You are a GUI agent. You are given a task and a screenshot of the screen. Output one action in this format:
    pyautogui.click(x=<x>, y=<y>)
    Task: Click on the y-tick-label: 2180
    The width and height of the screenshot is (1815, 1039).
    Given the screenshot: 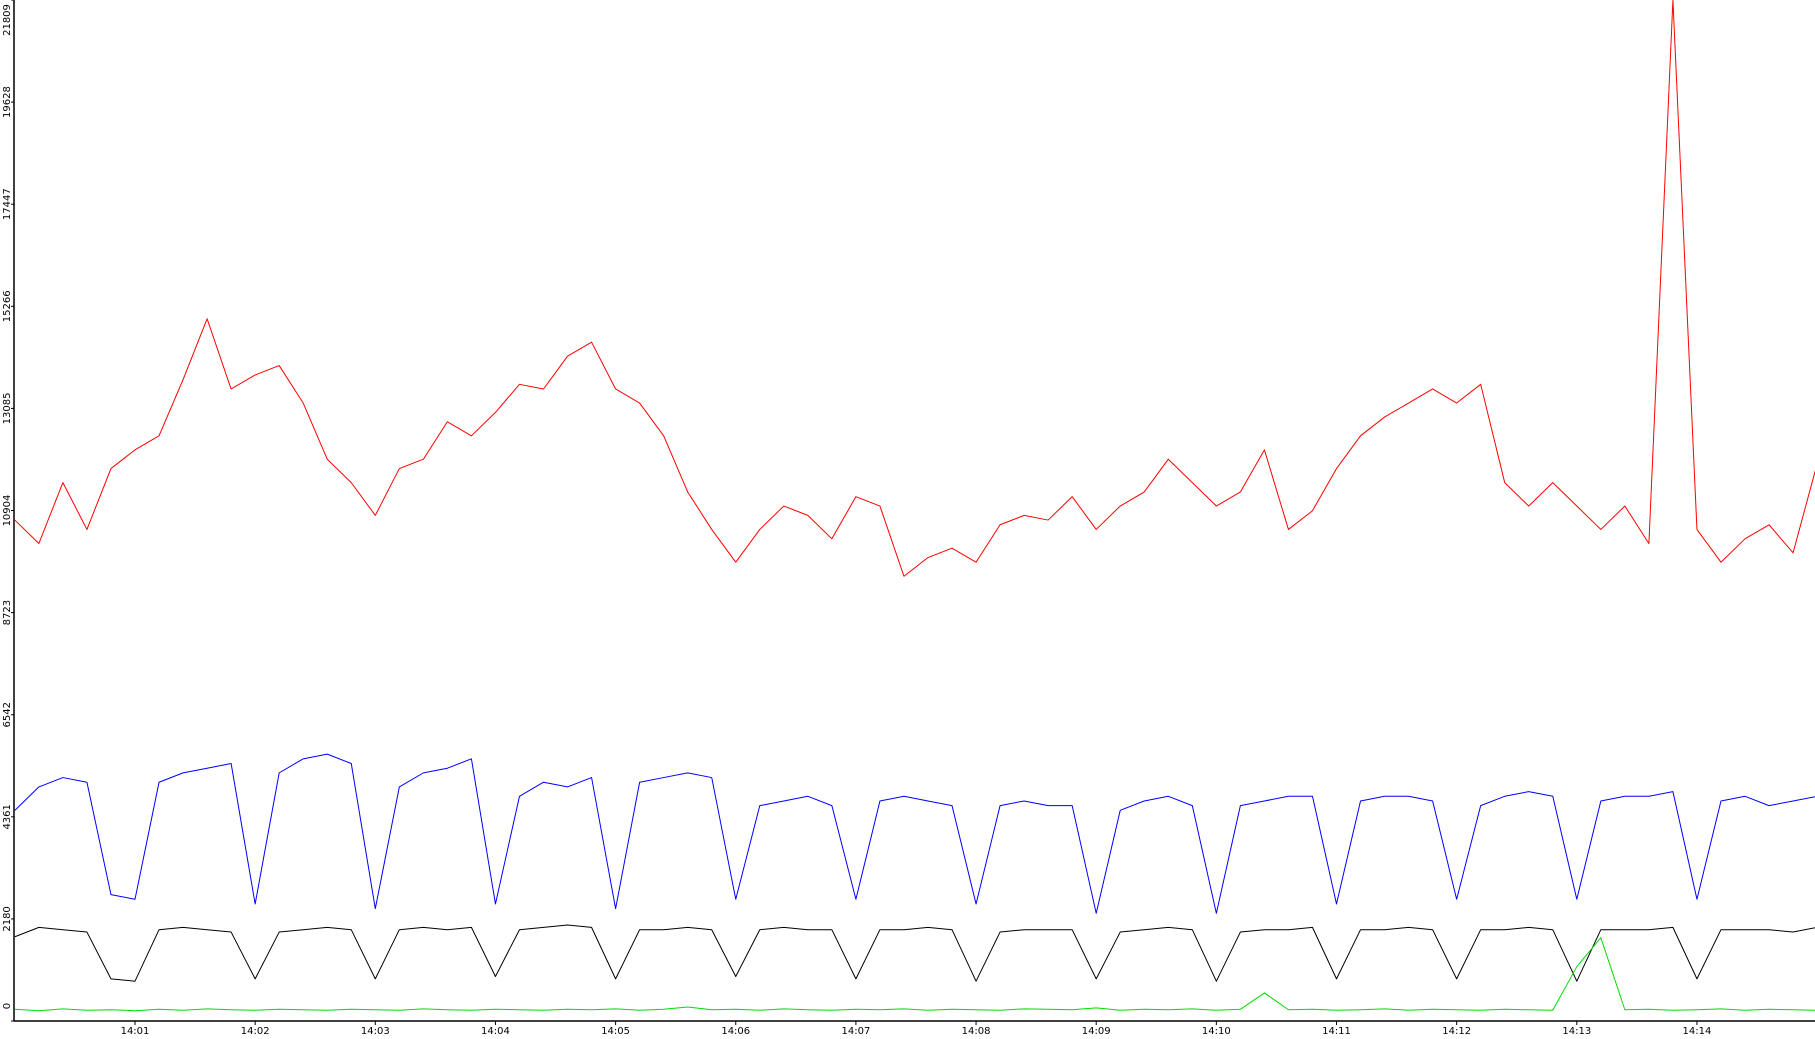 What is the action you would take?
    pyautogui.click(x=7, y=918)
    